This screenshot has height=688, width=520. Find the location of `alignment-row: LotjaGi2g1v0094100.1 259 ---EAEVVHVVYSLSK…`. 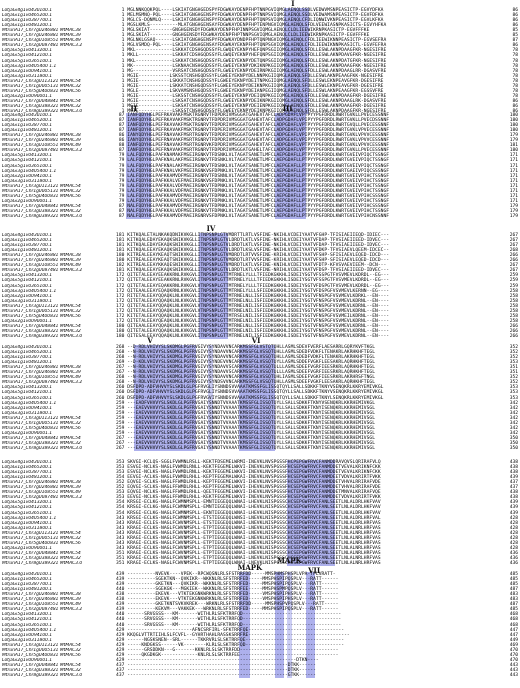

alignment-row: LotjaGi2g1v0094100.1 259 ---EAEVVHVVYSLSK… is located at coordinates (260, 409).